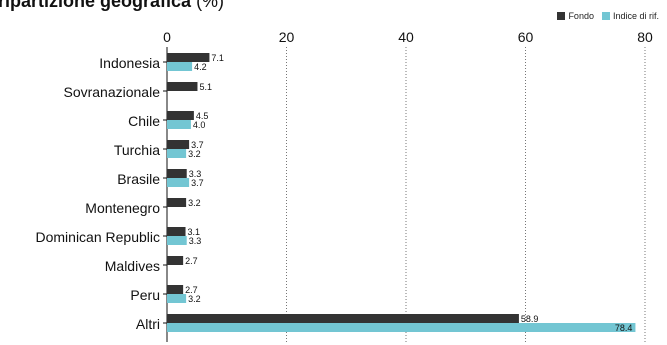 The image size is (667, 345). I want to click on bar-fondo-altri, so click(343, 318).